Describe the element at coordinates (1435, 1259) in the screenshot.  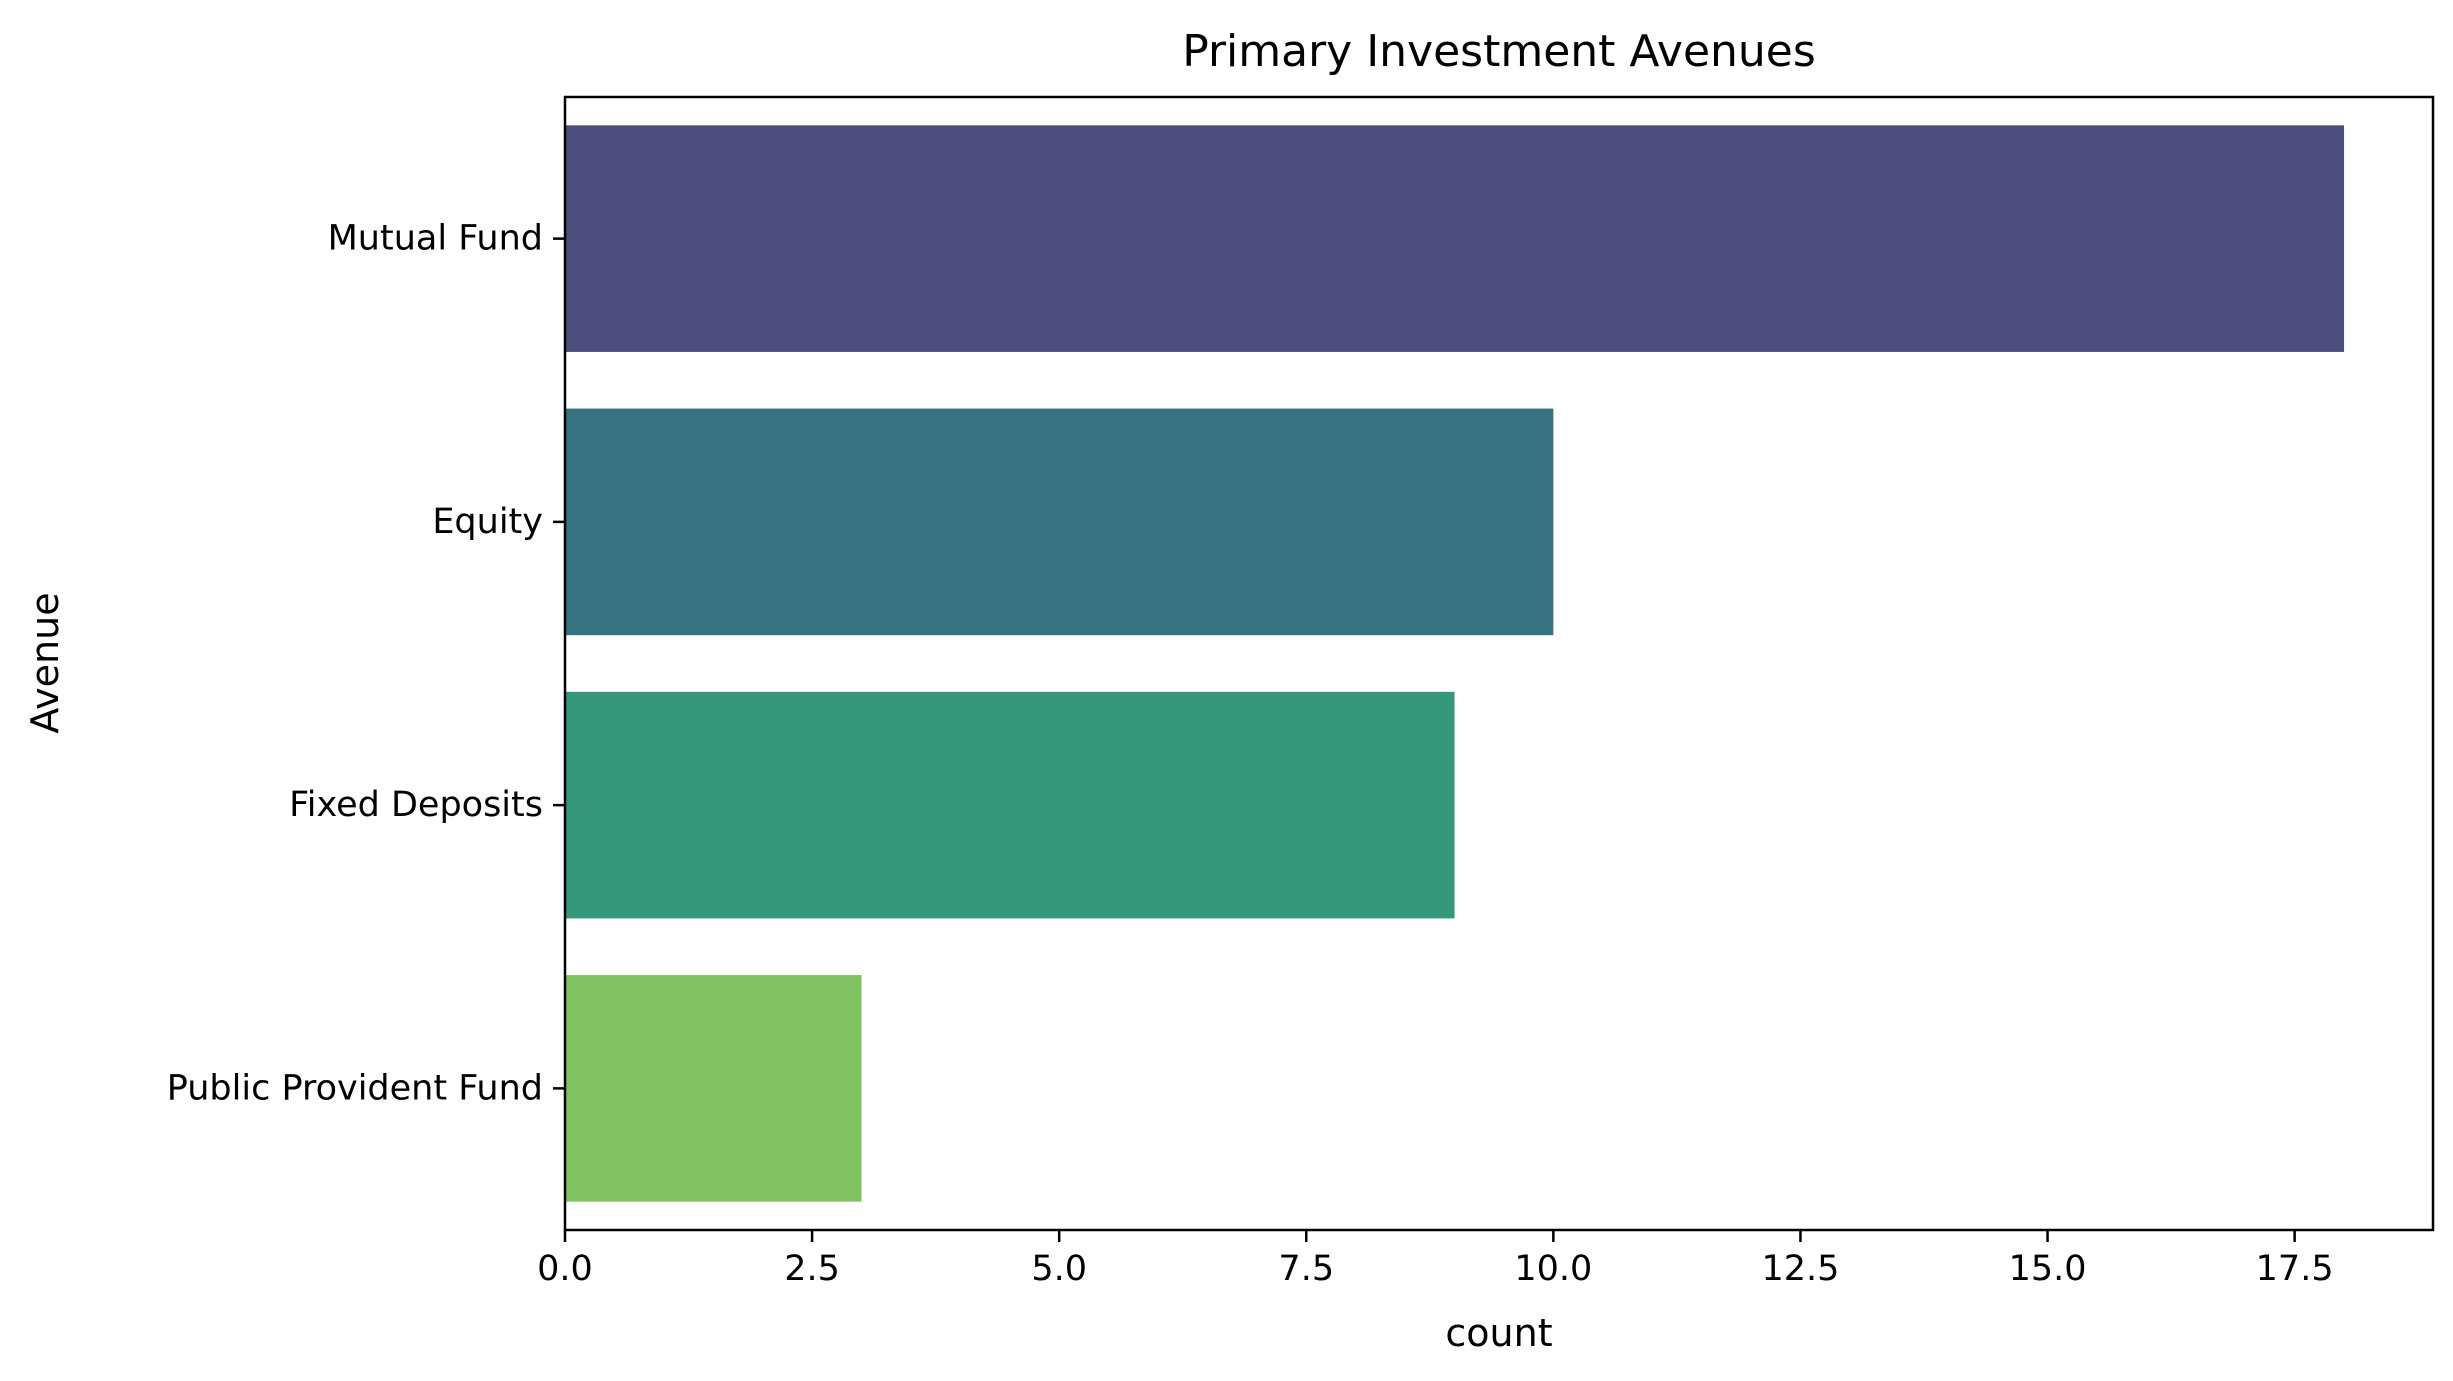
I see `x-axis-ticks: 0.0 2.5 5.0 7.5 10.0 12.5 15.0 17.5` at that location.